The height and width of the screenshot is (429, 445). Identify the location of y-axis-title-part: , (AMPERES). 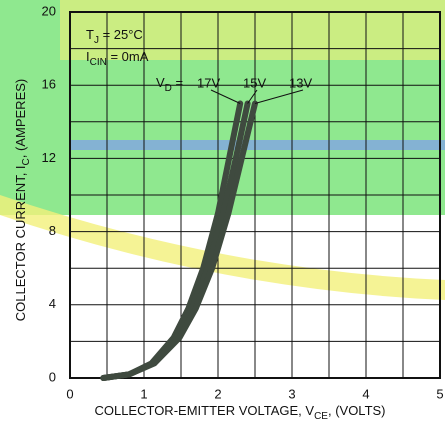
(20, 118).